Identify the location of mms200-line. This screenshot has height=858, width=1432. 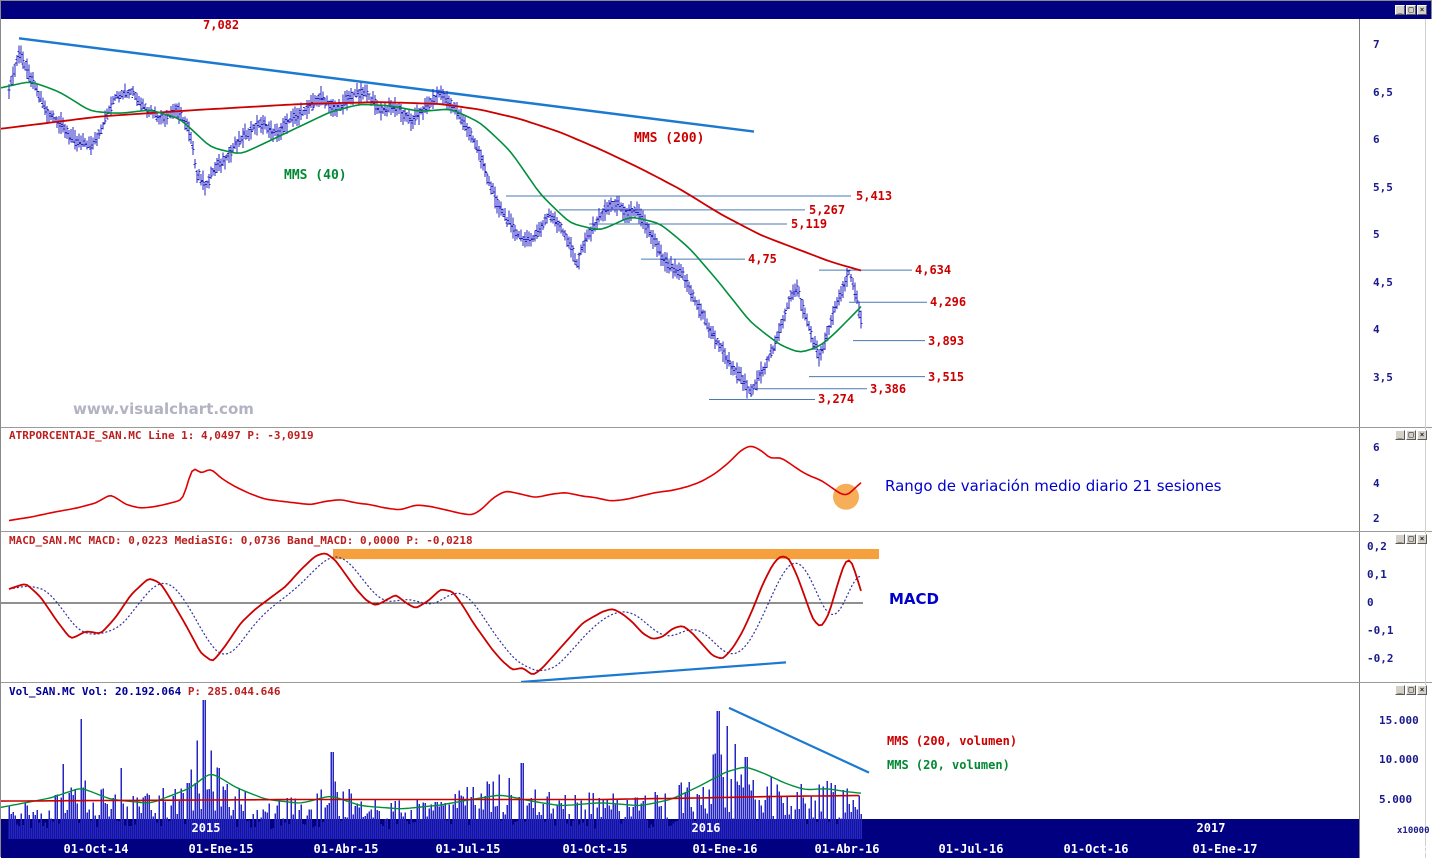
(431, 186).